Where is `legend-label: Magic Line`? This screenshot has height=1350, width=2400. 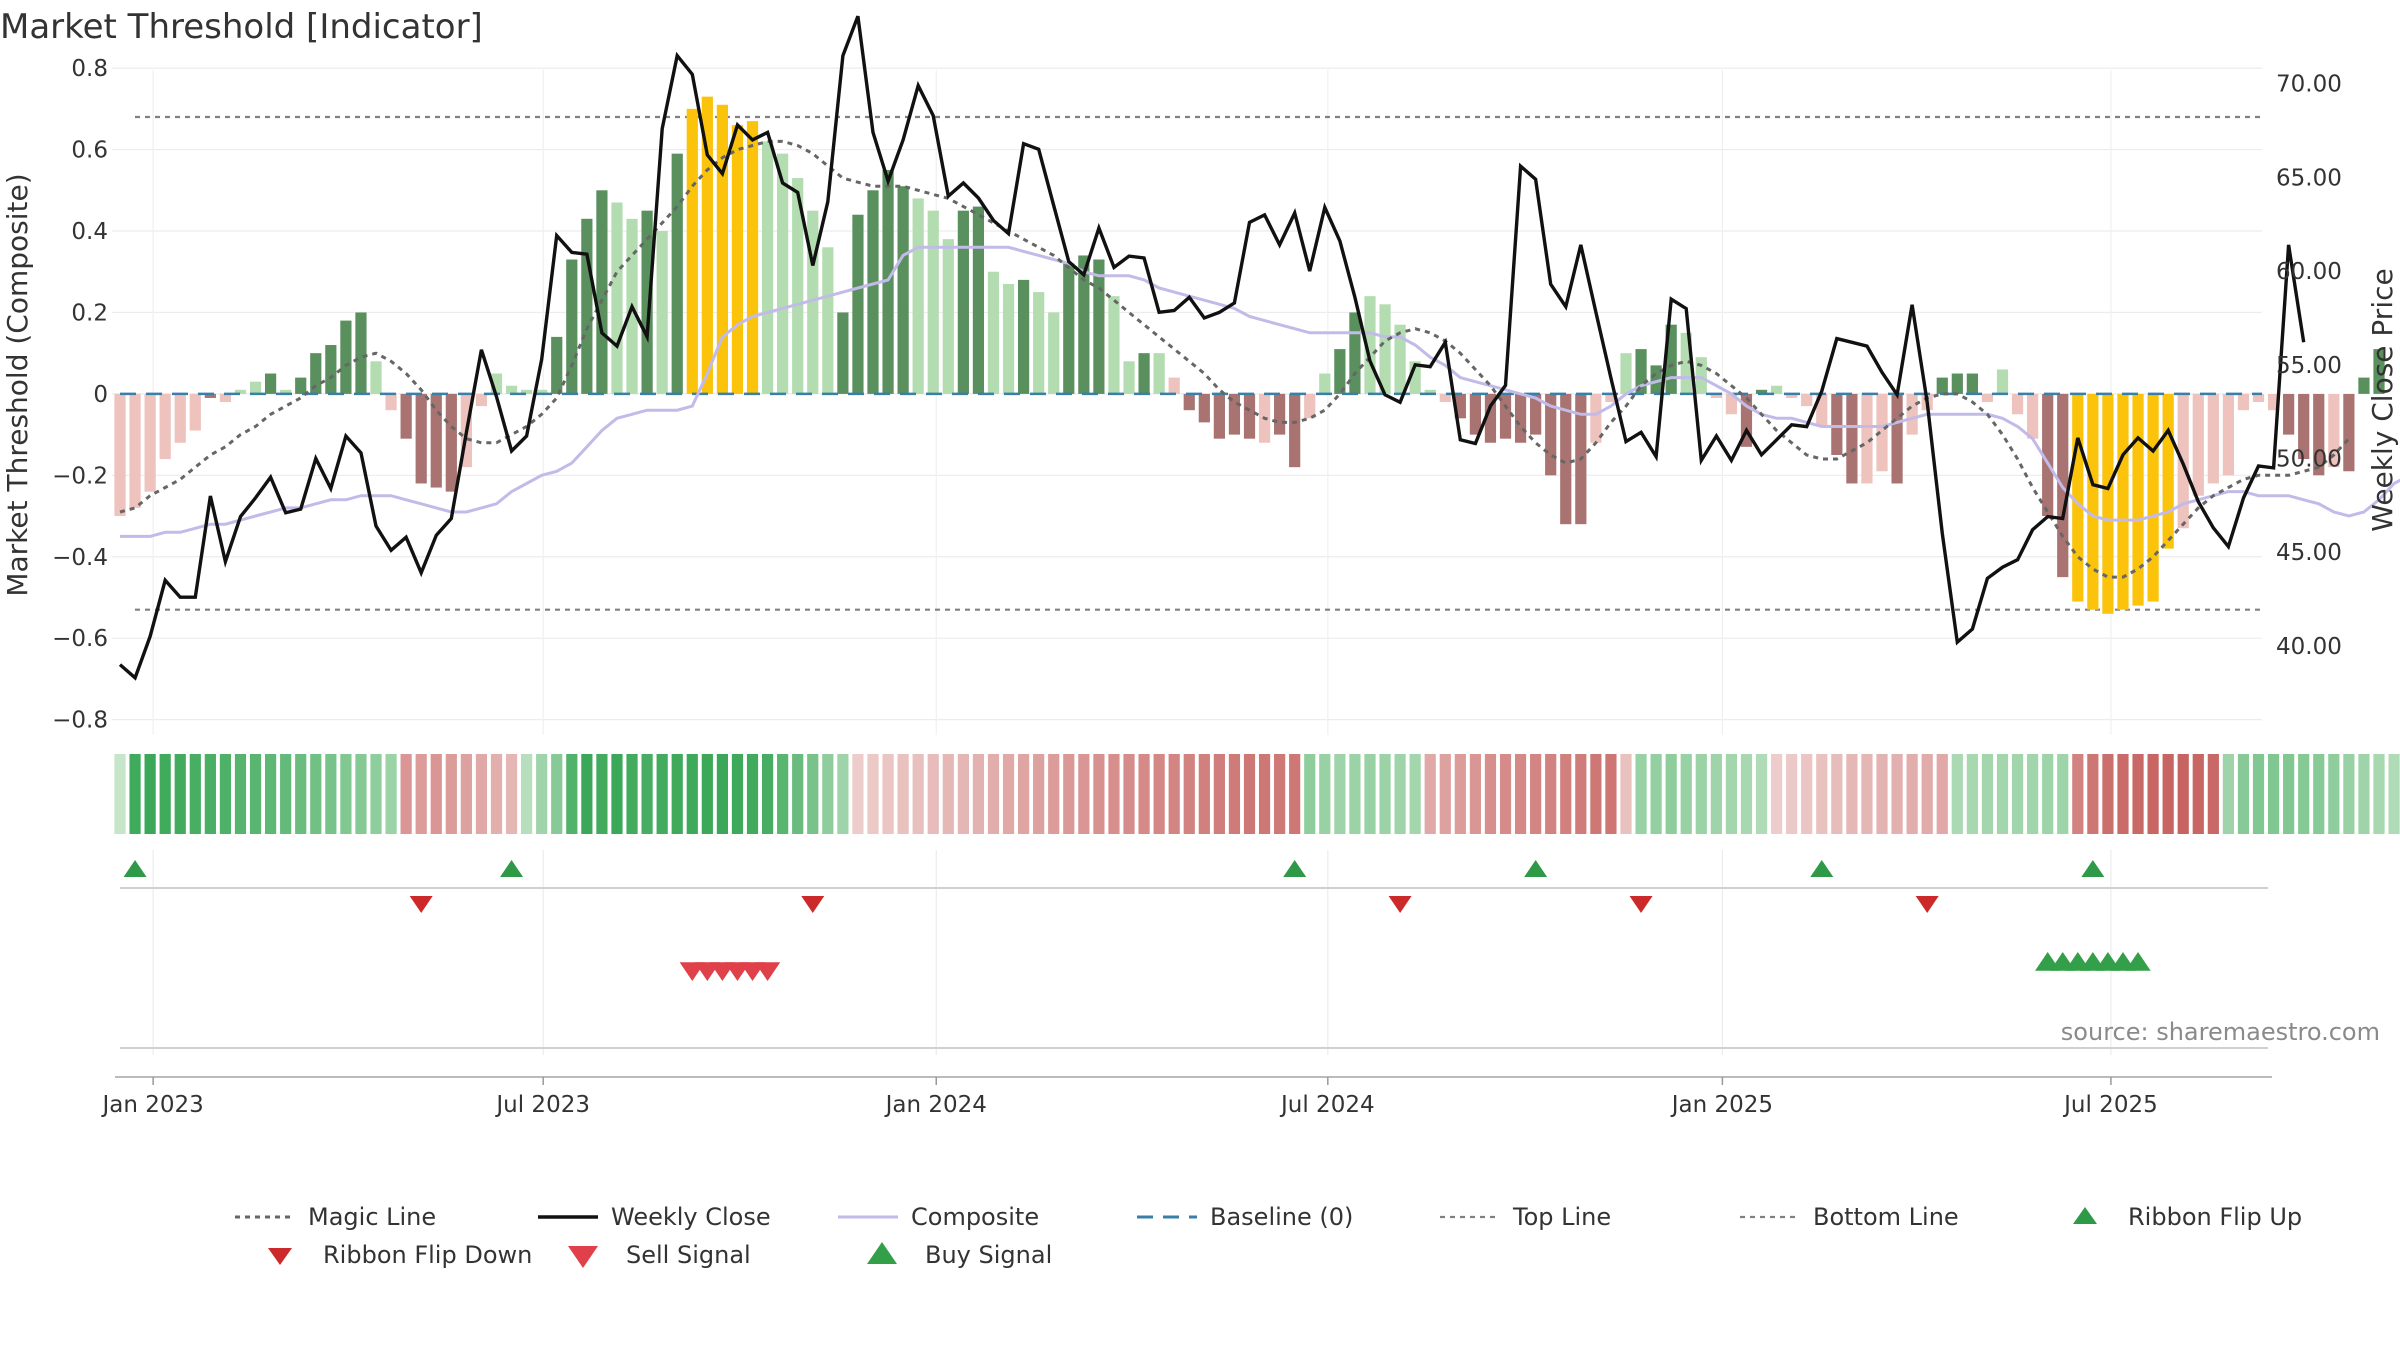
legend-label: Magic Line is located at coordinates (372, 1217).